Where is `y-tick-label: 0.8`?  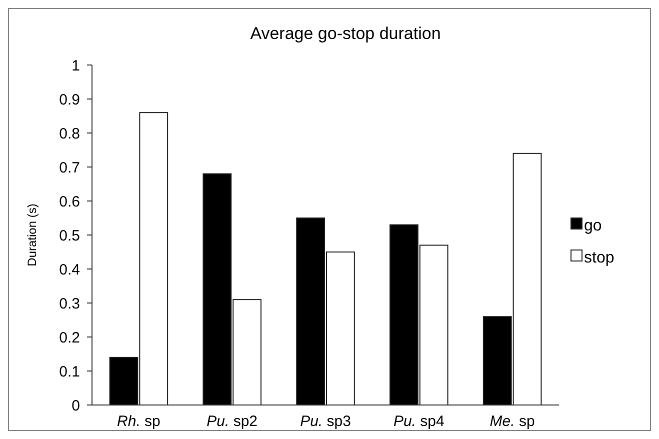
y-tick-label: 0.8 is located at coordinates (69, 133).